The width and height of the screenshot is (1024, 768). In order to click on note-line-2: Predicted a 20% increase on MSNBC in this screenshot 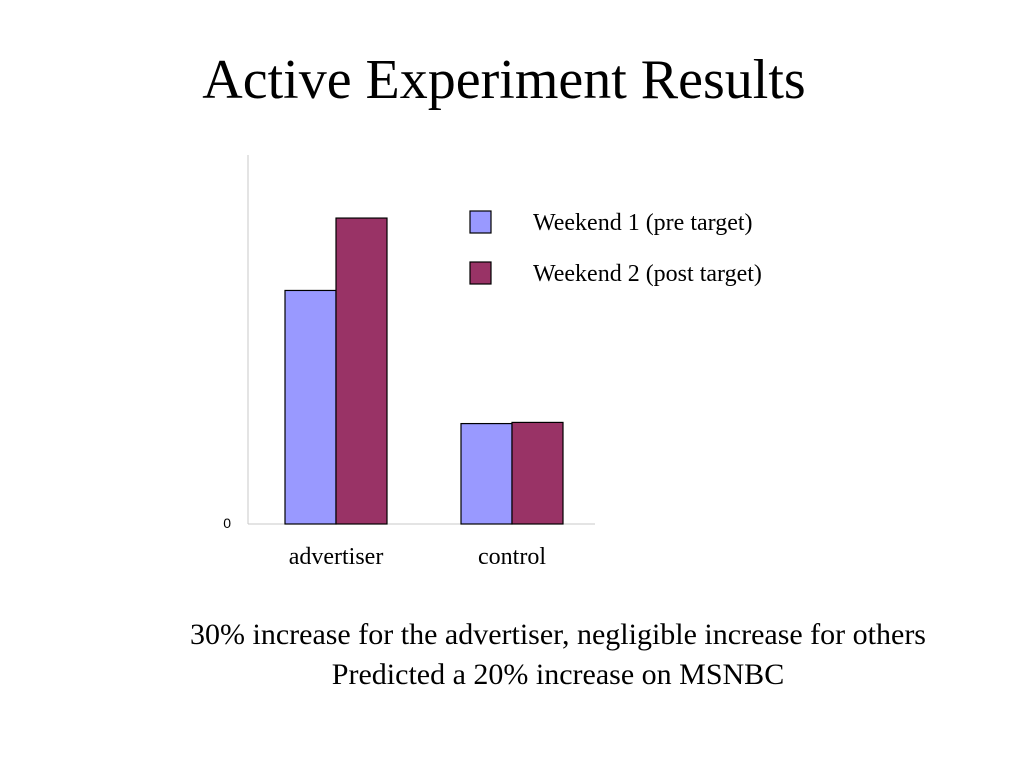, I will do `click(558, 674)`.